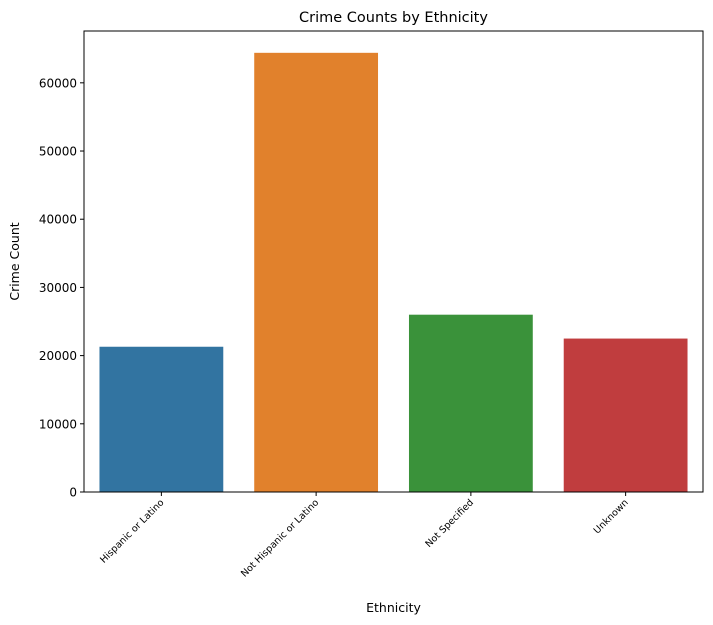 The height and width of the screenshot is (625, 713). I want to click on y-tick-label: 20000, so click(58, 356).